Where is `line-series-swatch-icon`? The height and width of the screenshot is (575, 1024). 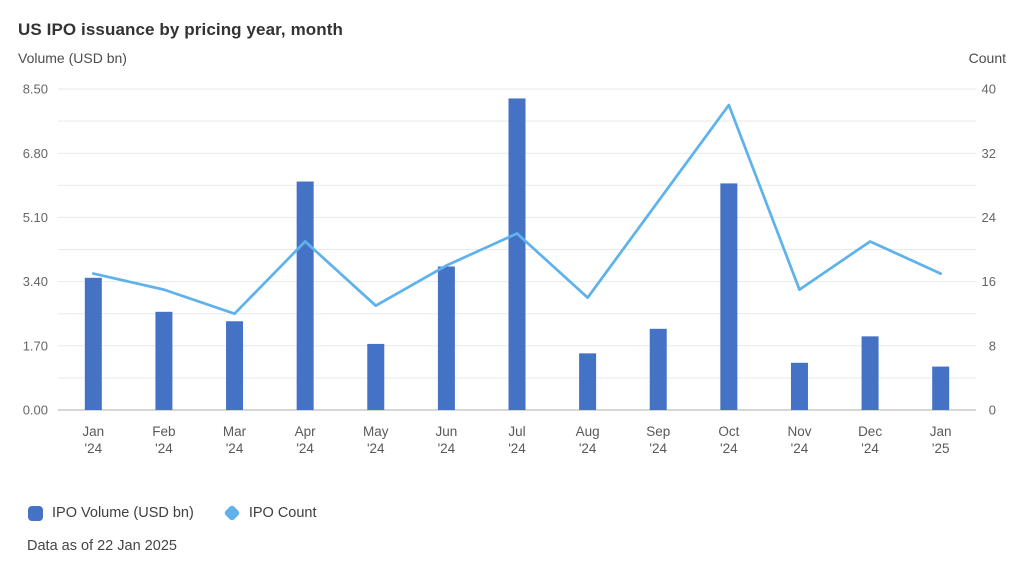 line-series-swatch-icon is located at coordinates (232, 513).